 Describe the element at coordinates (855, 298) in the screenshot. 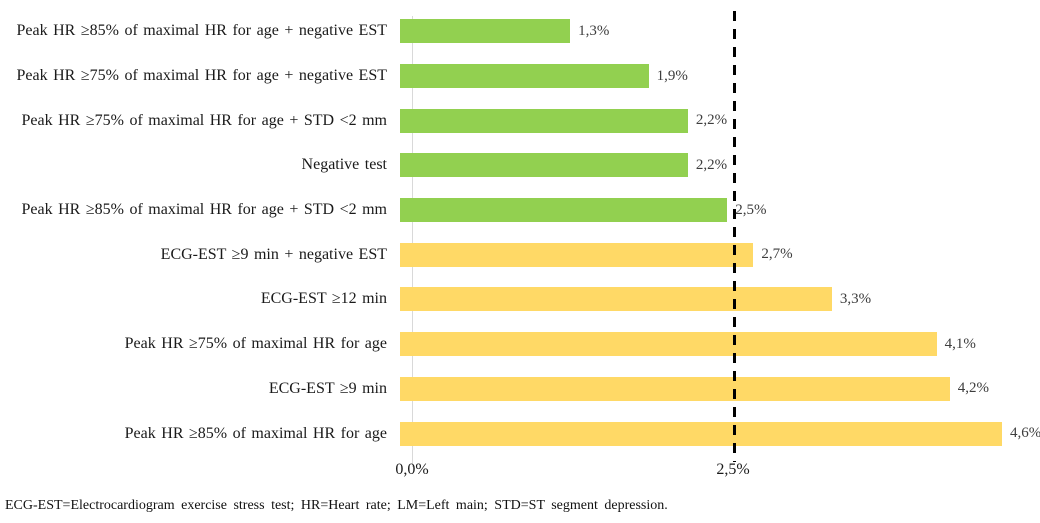

I see `value-label: 3,3%` at that location.